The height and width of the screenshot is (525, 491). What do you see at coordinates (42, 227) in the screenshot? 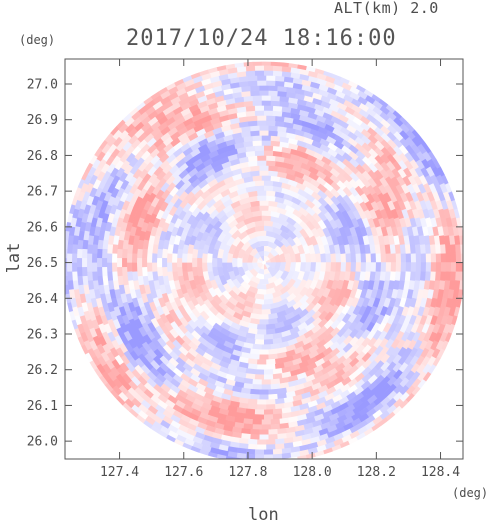
I see `y-tick-label: 26.6` at bounding box center [42, 227].